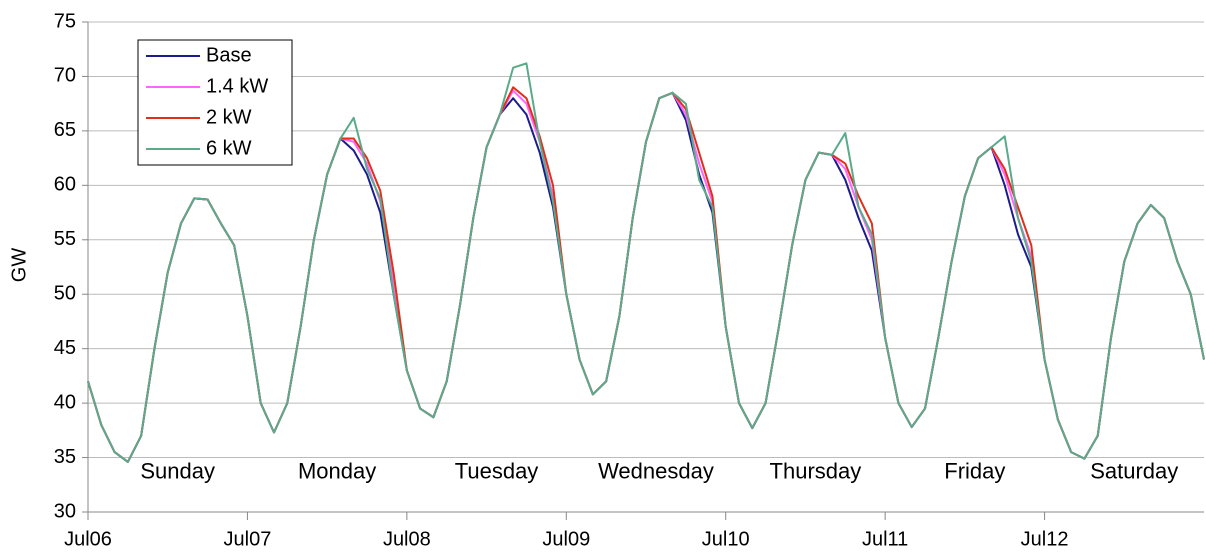 This screenshot has width=1206, height=552. Describe the element at coordinates (337, 471) in the screenshot. I see `day-label: Monday` at that location.